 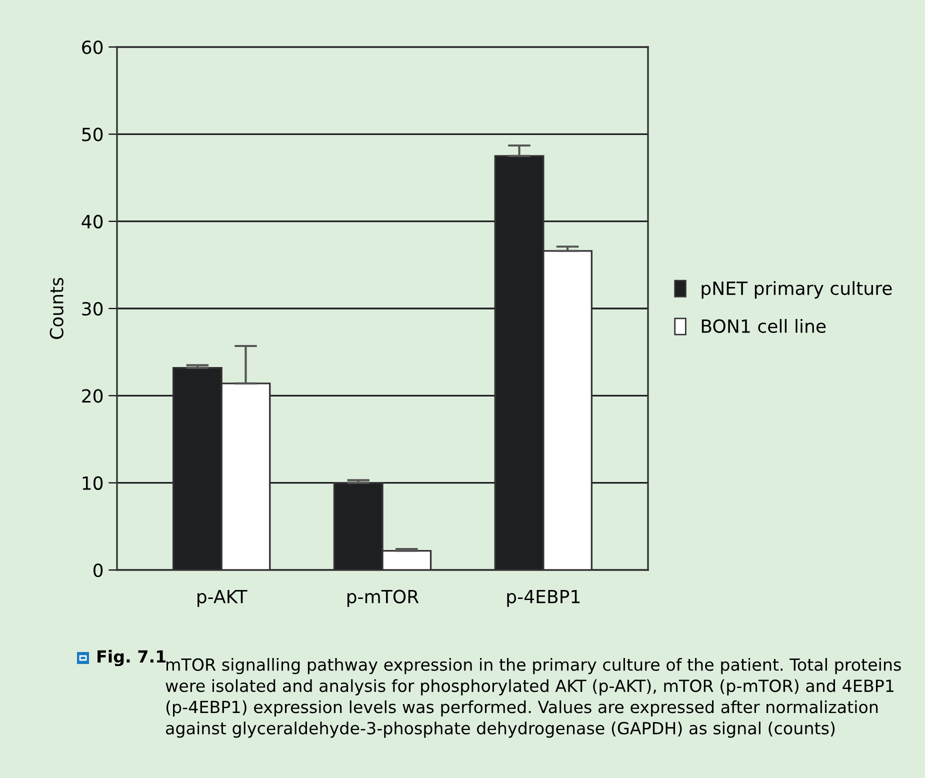 What do you see at coordinates (92, 396) in the screenshot?
I see `y-tick-label: 20` at bounding box center [92, 396].